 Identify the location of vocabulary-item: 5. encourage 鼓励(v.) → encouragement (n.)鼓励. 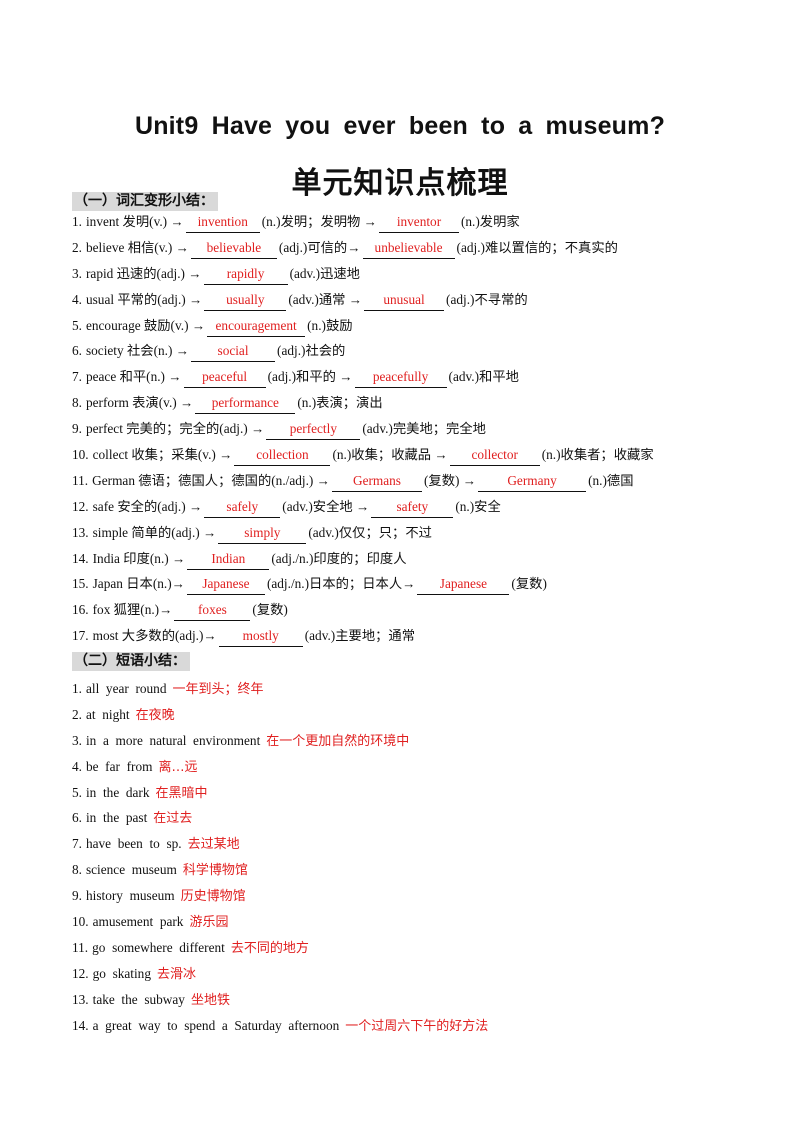
(402, 328).